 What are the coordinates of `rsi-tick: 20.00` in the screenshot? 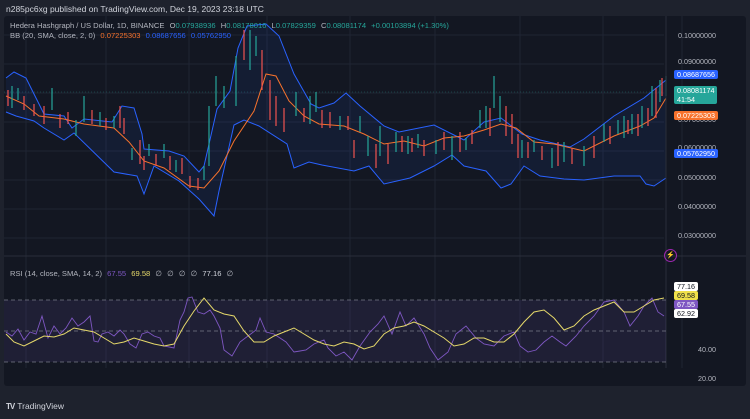 It's located at (707, 378).